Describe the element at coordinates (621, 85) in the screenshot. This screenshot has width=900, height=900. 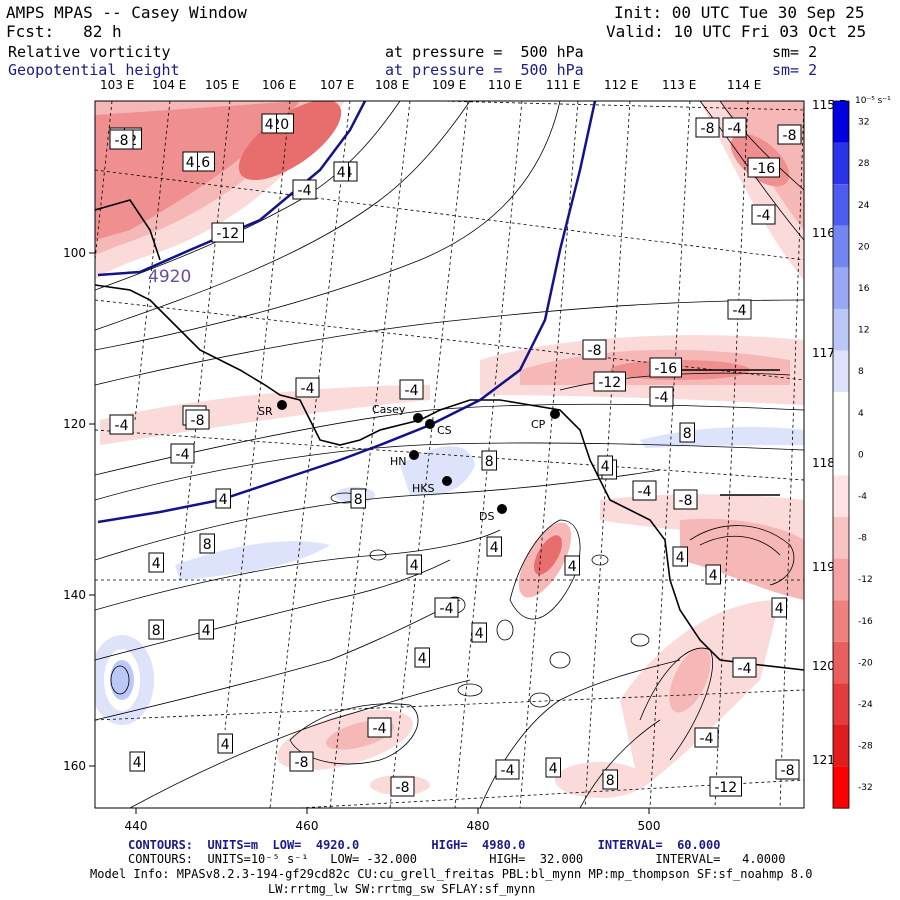
I see `top-lon-label: 112 E` at that location.